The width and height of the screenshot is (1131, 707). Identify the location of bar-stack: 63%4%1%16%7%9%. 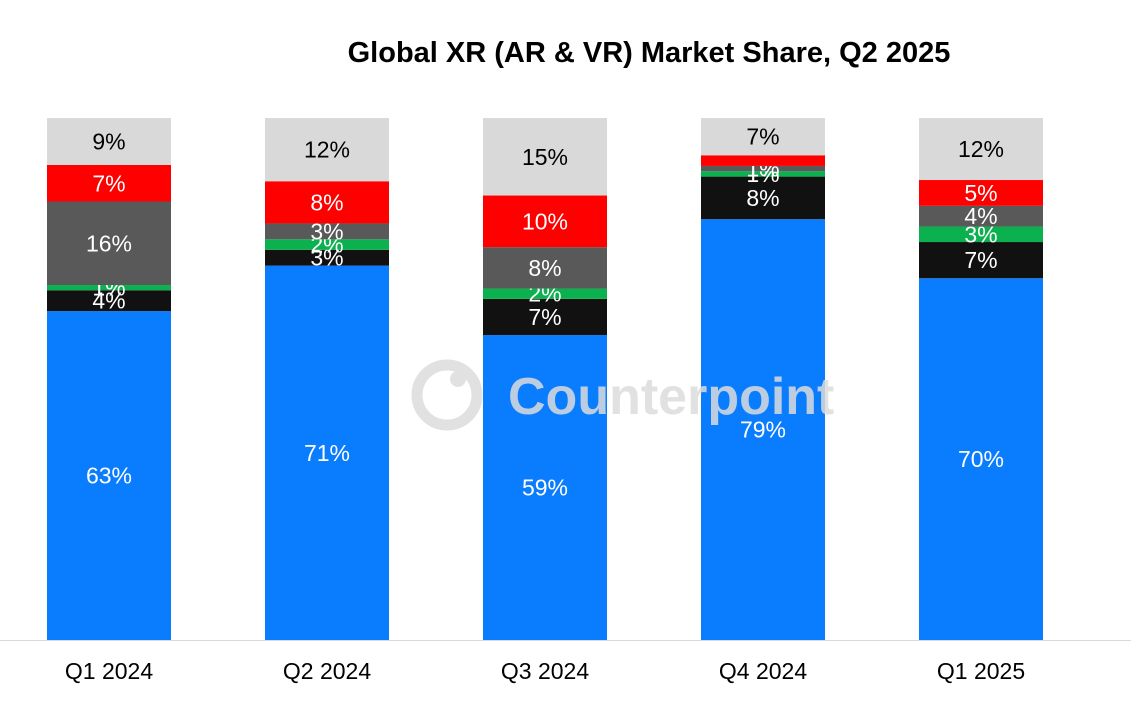
(109, 379).